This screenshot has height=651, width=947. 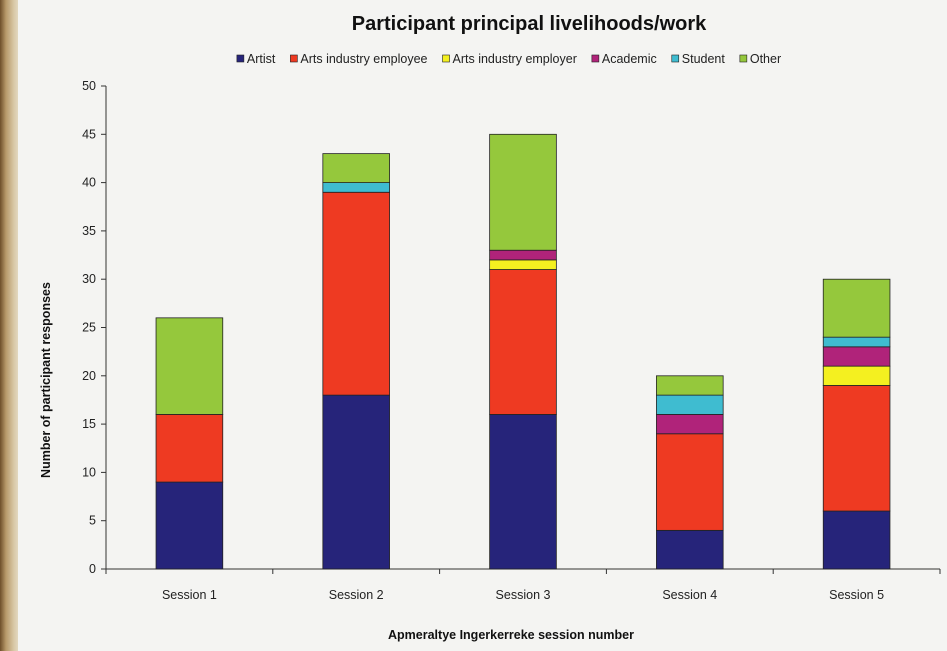 I want to click on legend-label: Artist, so click(x=261, y=59).